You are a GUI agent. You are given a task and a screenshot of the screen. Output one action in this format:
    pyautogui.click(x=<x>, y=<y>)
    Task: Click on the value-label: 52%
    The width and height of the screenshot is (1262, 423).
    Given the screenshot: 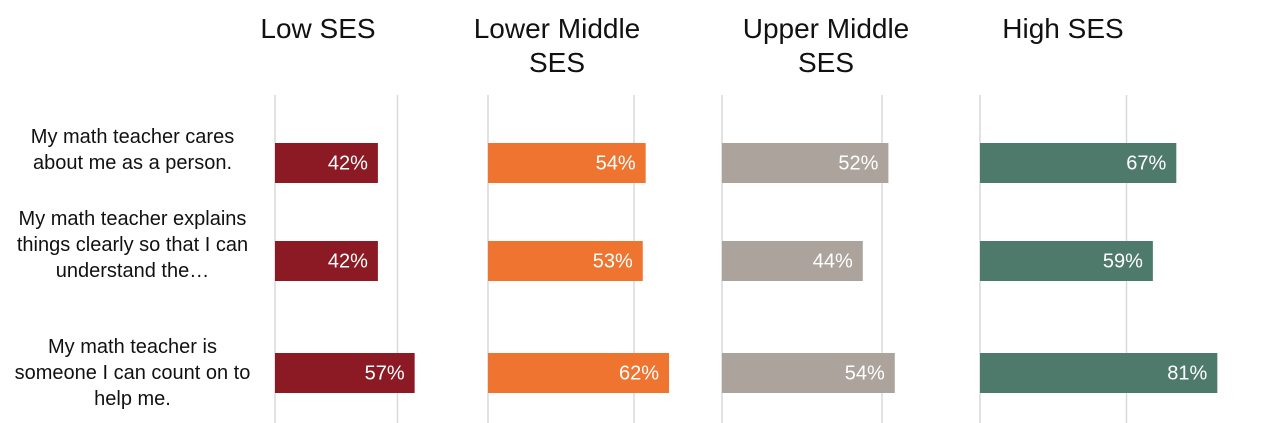 What is the action you would take?
    pyautogui.click(x=858, y=163)
    